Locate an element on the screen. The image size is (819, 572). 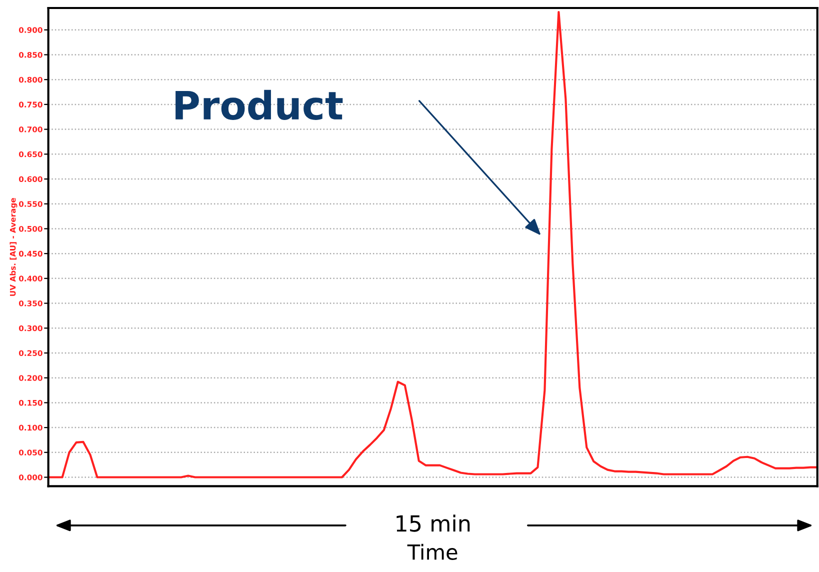
x-axis-title: Time is located at coordinates (432, 552).